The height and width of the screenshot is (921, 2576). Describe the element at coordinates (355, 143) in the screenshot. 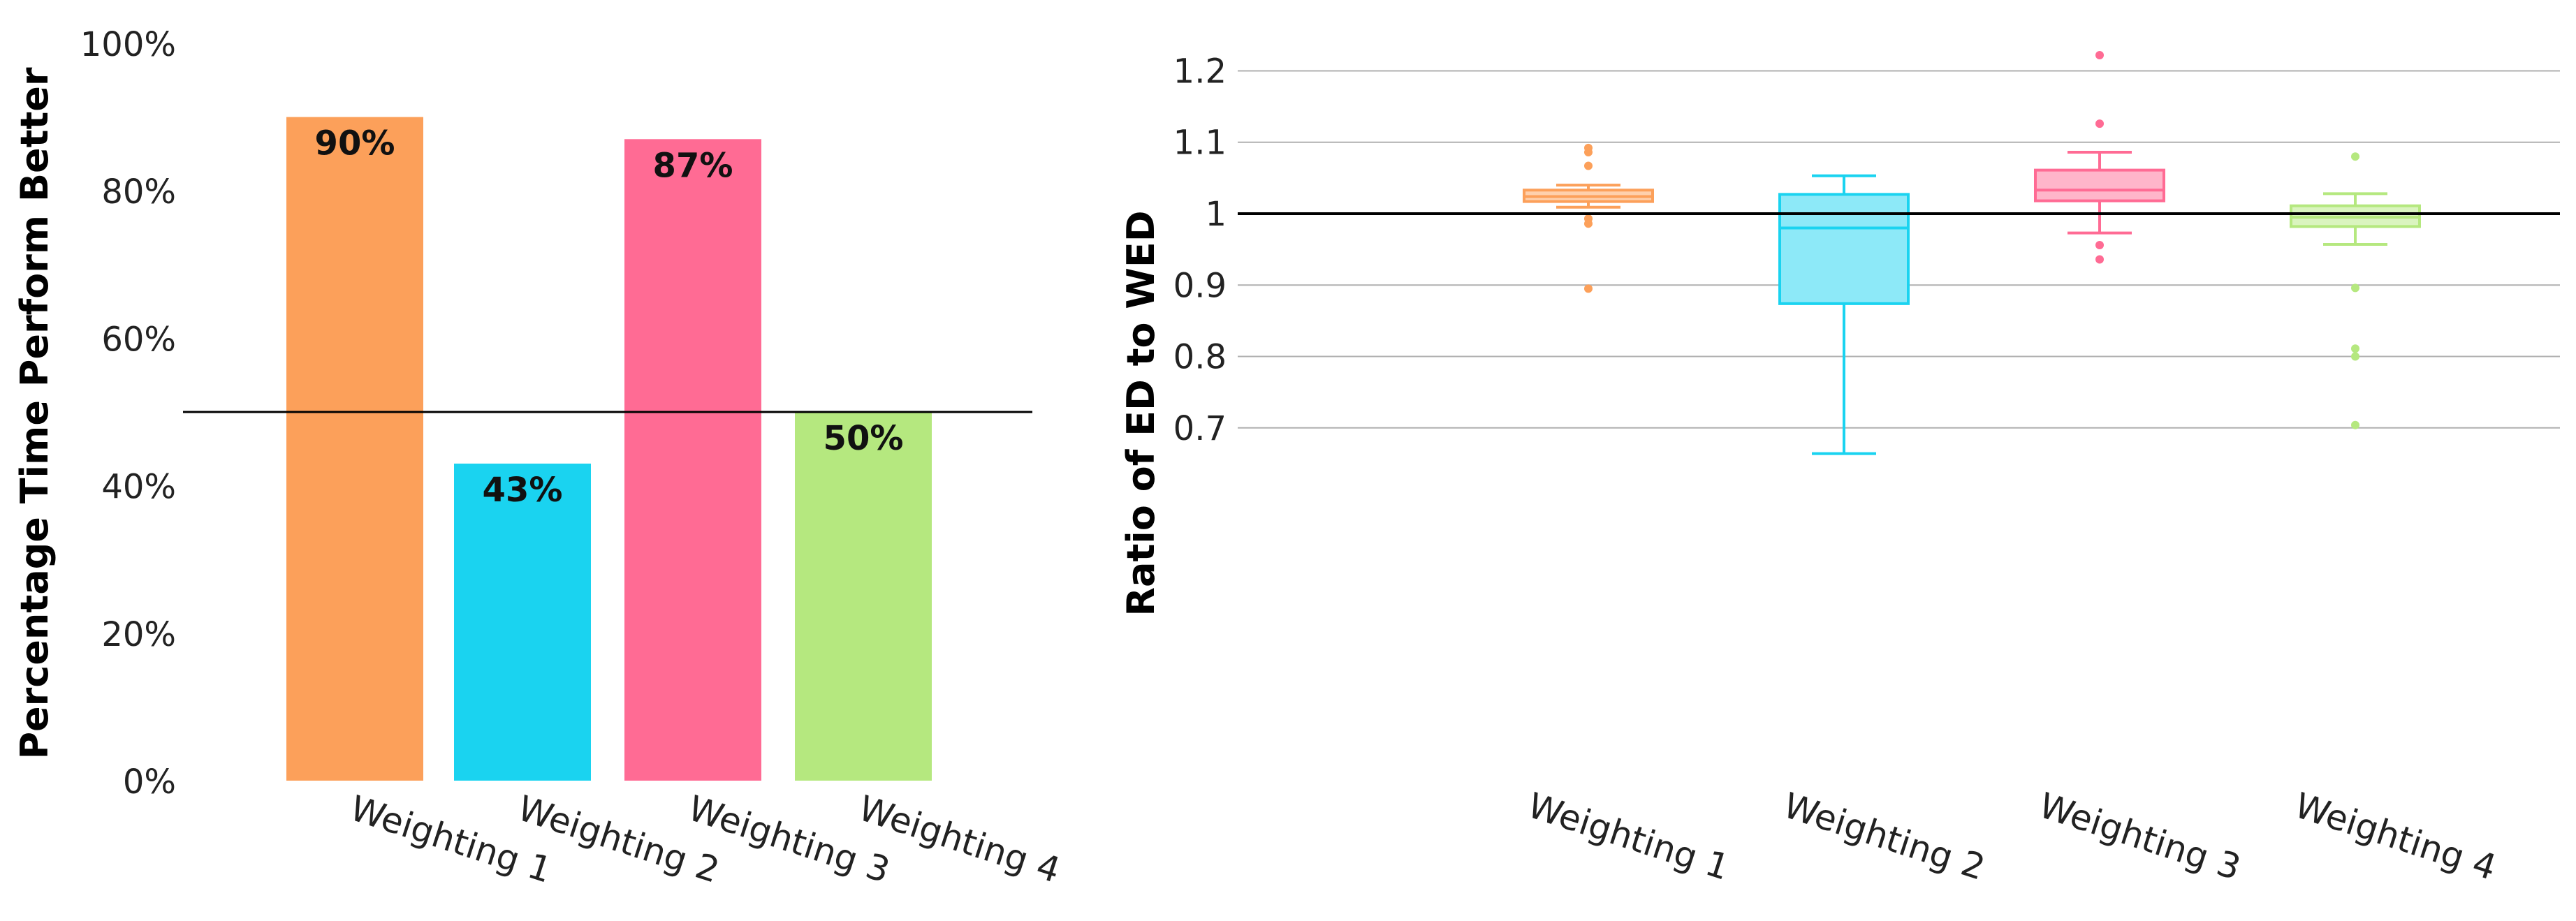

I see `bar-value-label-weighting-1: 90%` at that location.